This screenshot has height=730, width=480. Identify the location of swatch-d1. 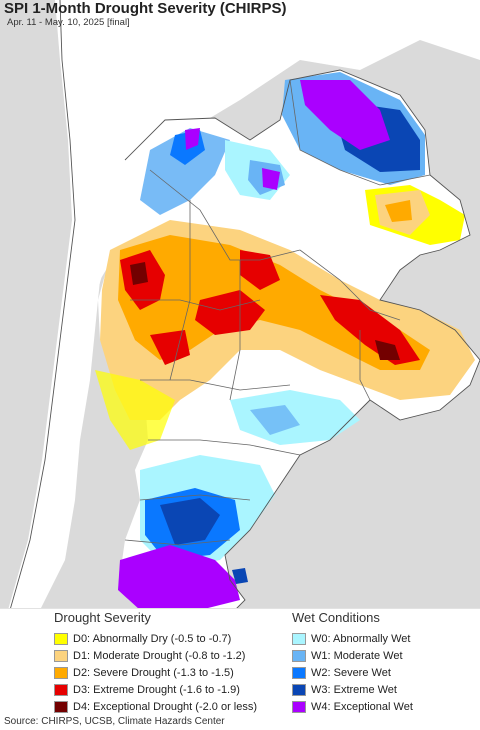
(61, 655).